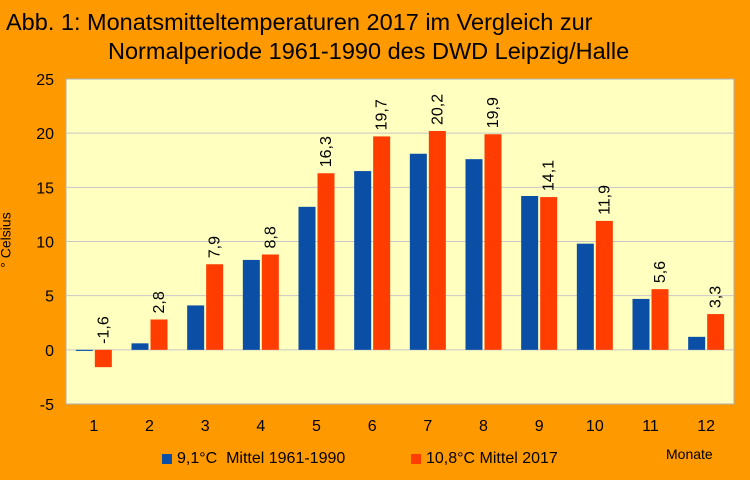  What do you see at coordinates (261, 458) in the screenshot?
I see `legend-label-series1: 9,1°C Mittel 1961-1990` at bounding box center [261, 458].